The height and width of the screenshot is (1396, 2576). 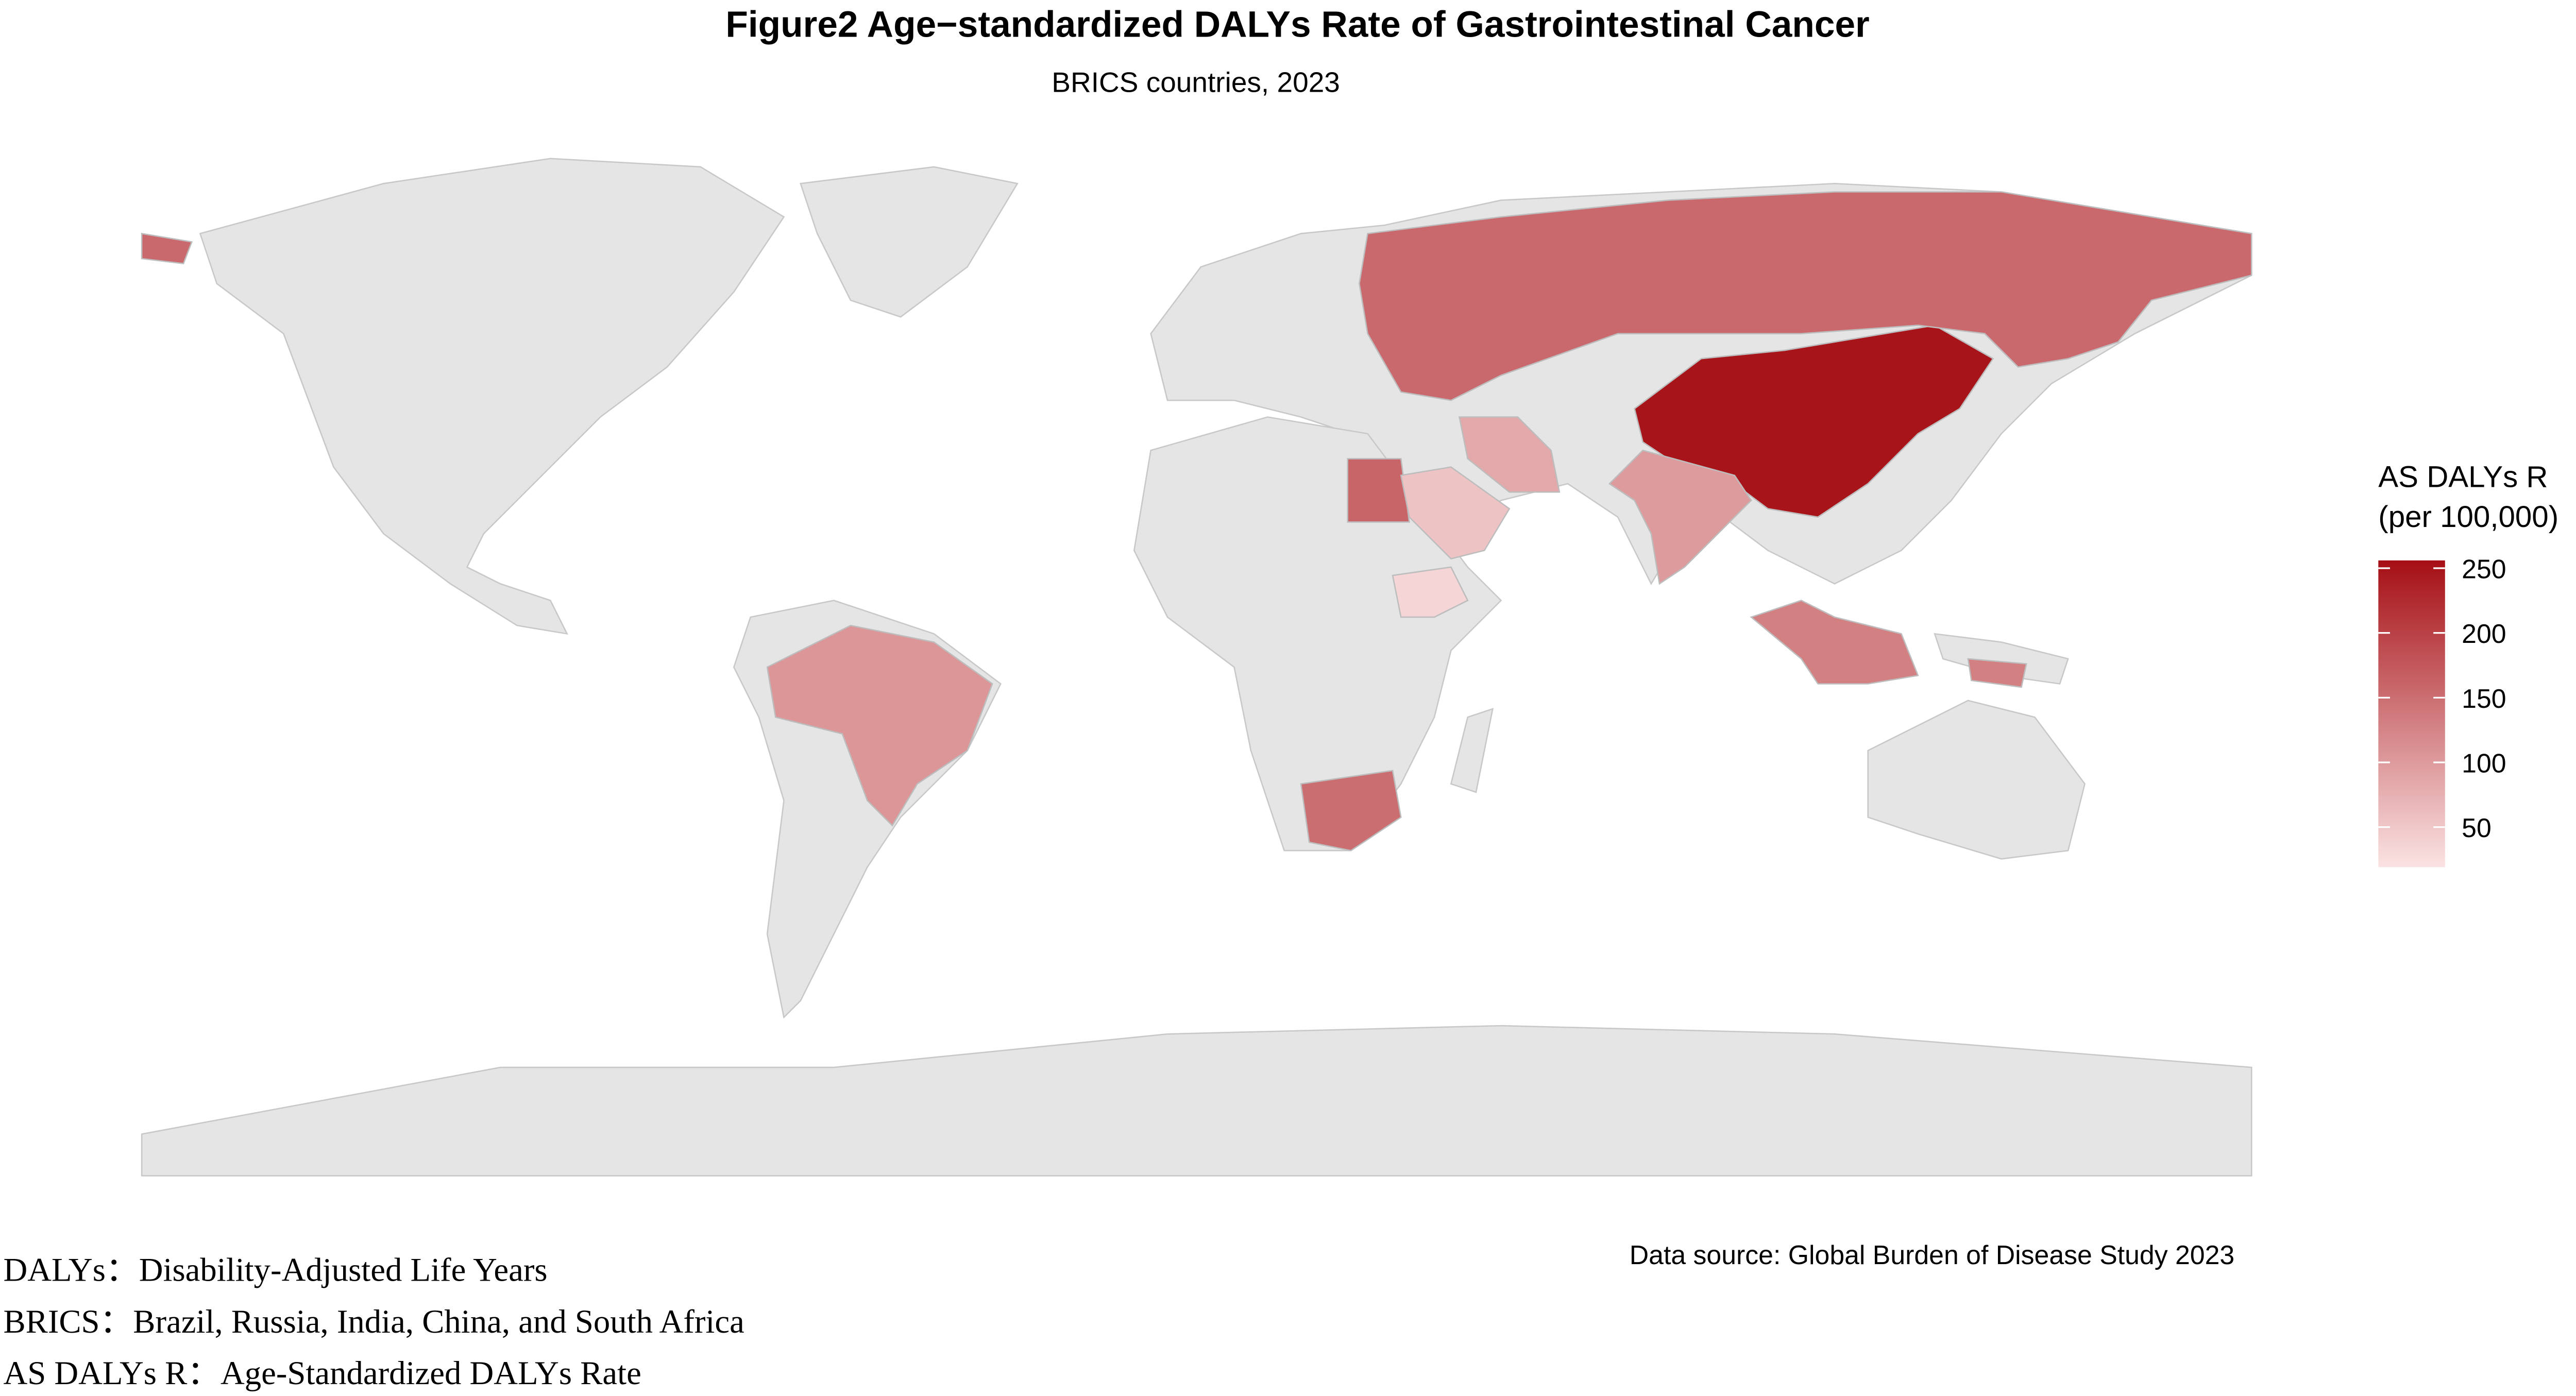 What do you see at coordinates (2484, 699) in the screenshot?
I see `legend-tick-label: 150` at bounding box center [2484, 699].